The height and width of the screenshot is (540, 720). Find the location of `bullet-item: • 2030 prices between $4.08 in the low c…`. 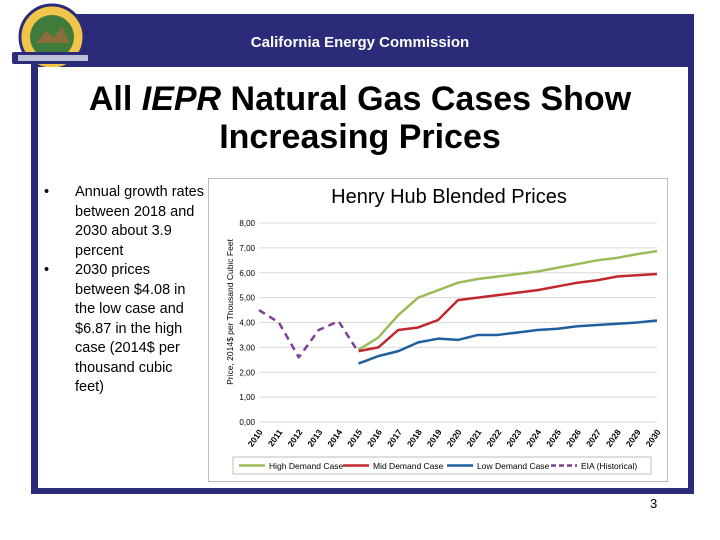

bullet-item: • 2030 prices between $4.08 in the low c… is located at coordinates (124, 329).